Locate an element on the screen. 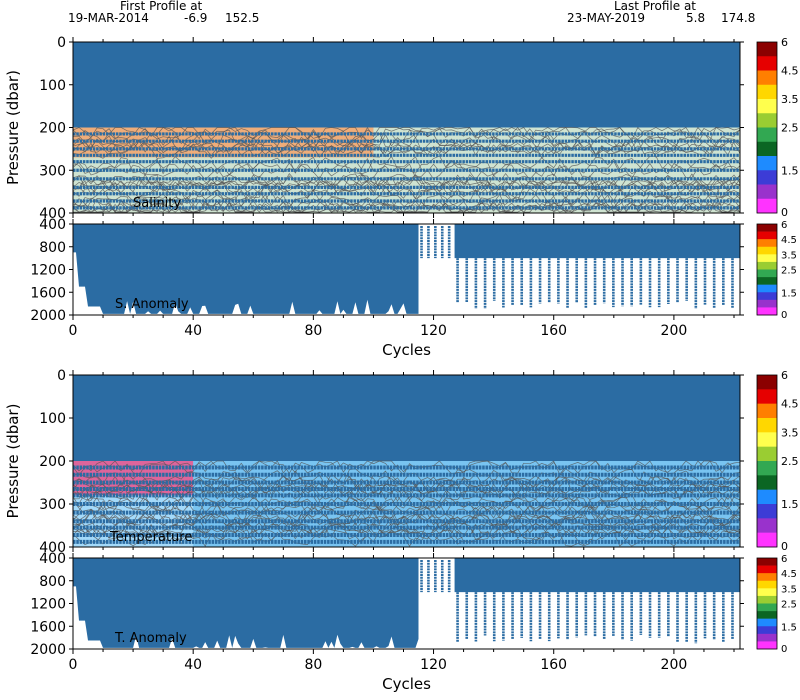  y-tick-label: 1600 is located at coordinates (48, 293).